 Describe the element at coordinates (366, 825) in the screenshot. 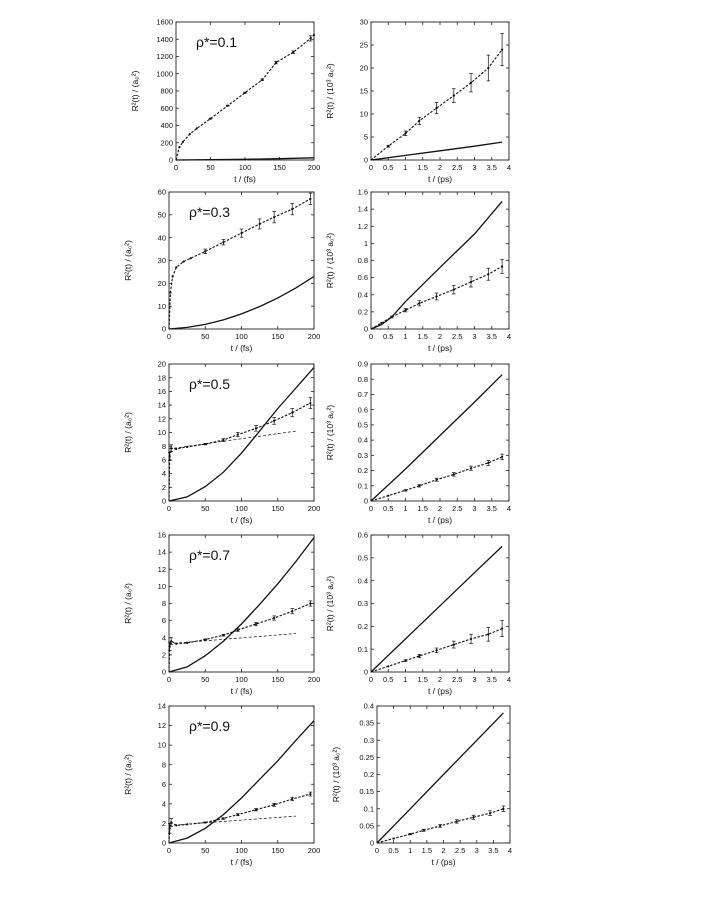

I see `y-tick-label: 0.05` at that location.